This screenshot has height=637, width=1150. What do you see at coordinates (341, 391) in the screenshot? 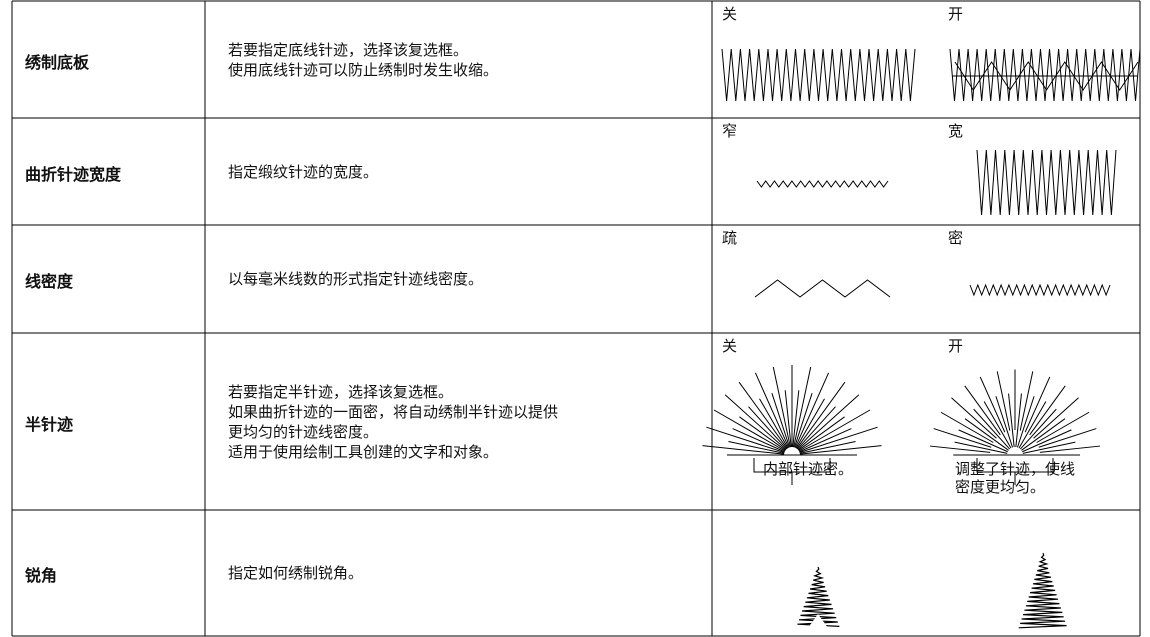
I see `description-line: 若要指定半针迹，选择该复选框。` at bounding box center [341, 391].